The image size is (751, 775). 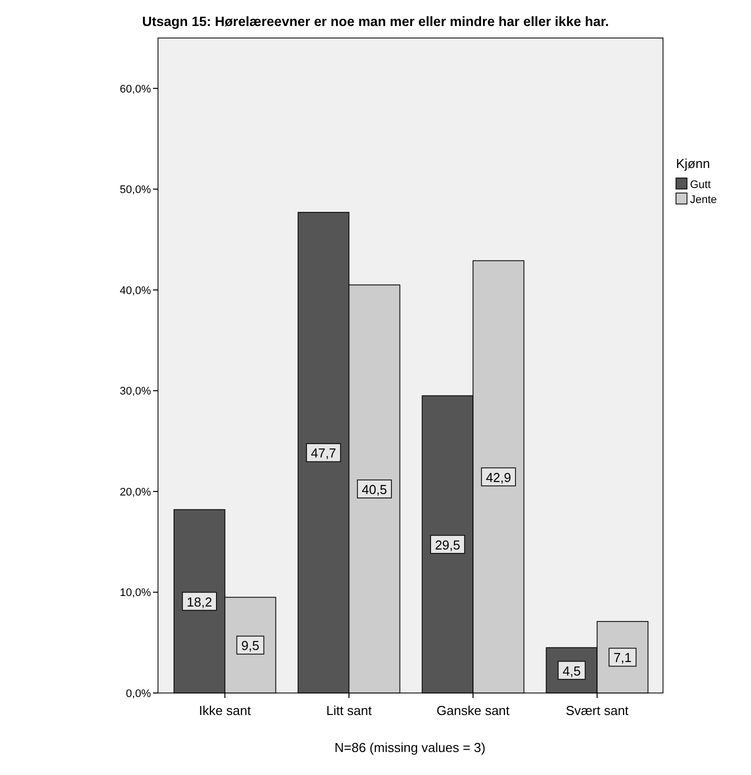 I want to click on y-tick-label: 10,0%, so click(x=136, y=593).